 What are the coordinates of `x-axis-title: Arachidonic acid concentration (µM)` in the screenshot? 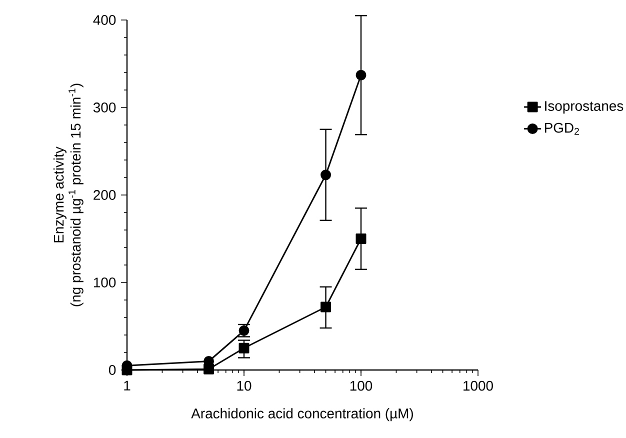 It's located at (302, 415).